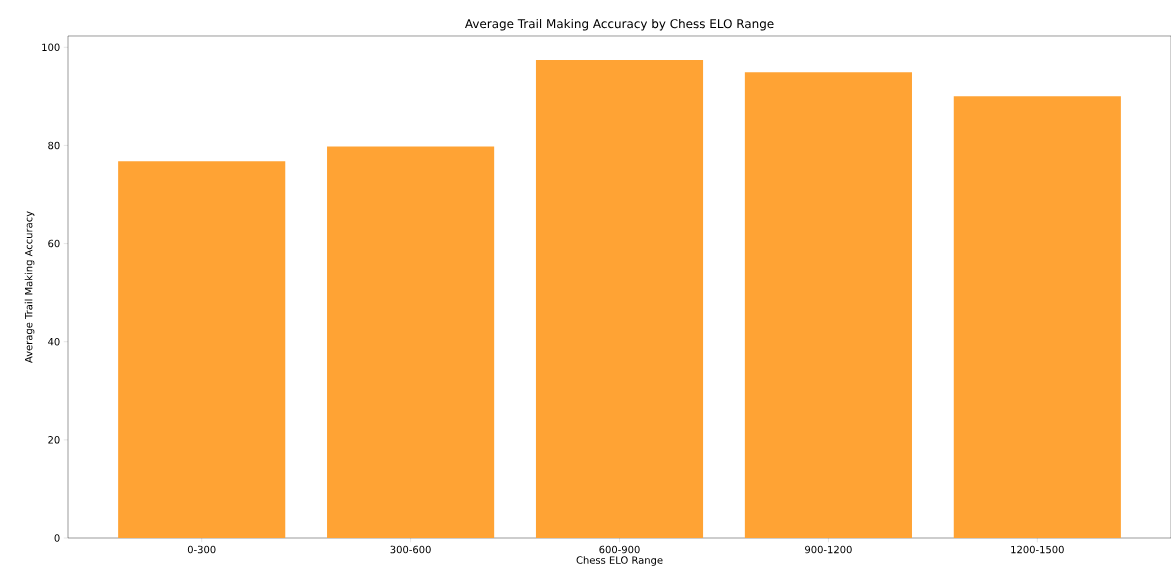 The image size is (1171, 579). What do you see at coordinates (57, 538) in the screenshot?
I see `y-tick-label: 0` at bounding box center [57, 538].